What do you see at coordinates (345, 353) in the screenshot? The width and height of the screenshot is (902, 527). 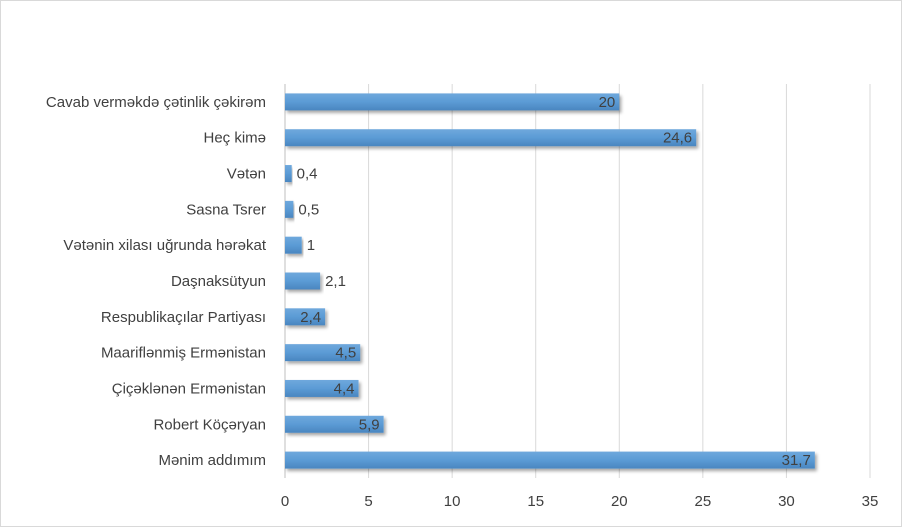 I see `data-label: 4,5` at bounding box center [345, 353].